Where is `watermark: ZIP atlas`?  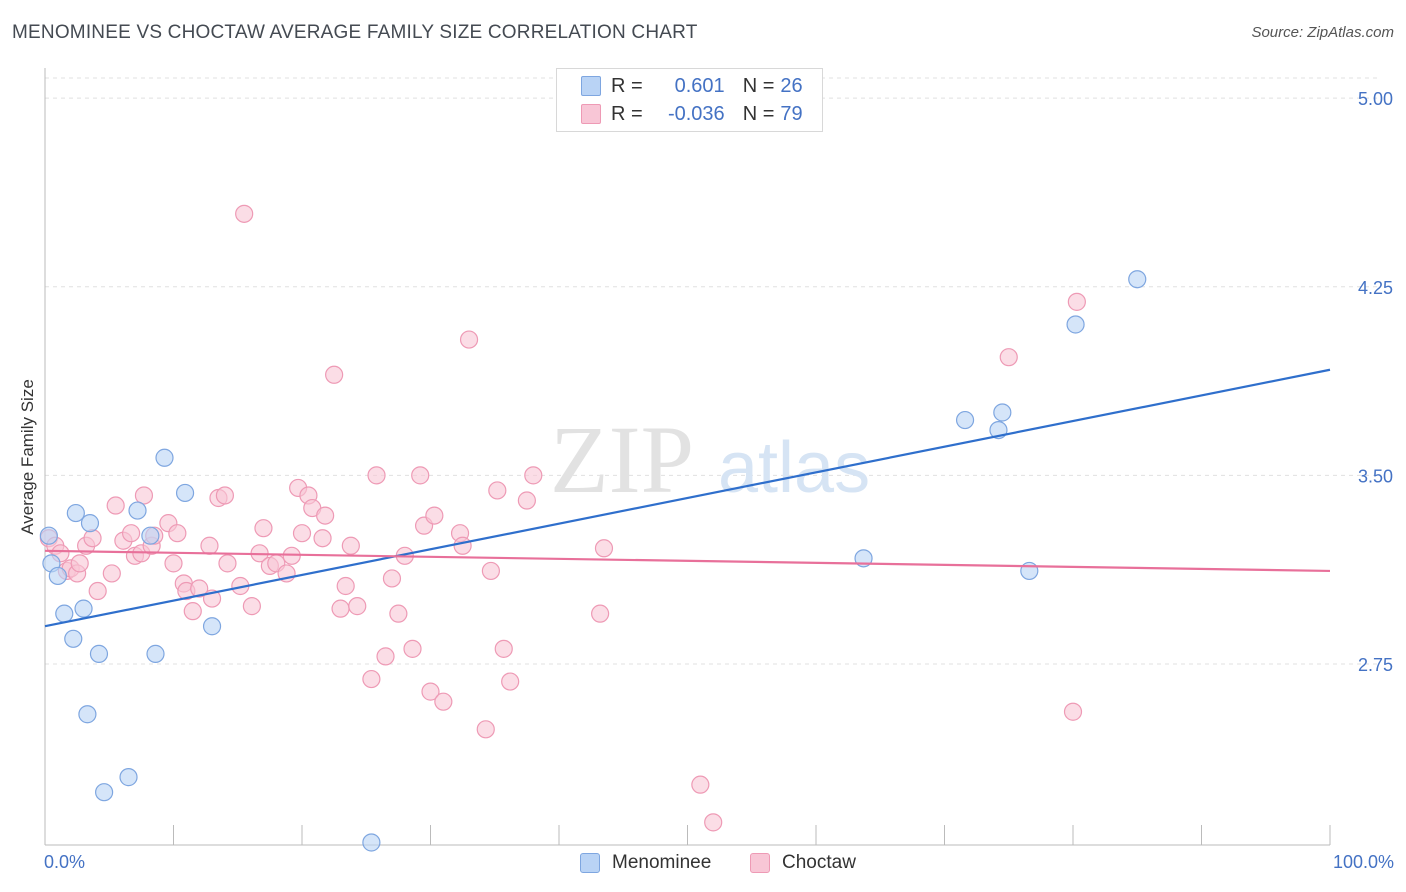
watermark: ZIP atlas is located at coordinates (710, 459).